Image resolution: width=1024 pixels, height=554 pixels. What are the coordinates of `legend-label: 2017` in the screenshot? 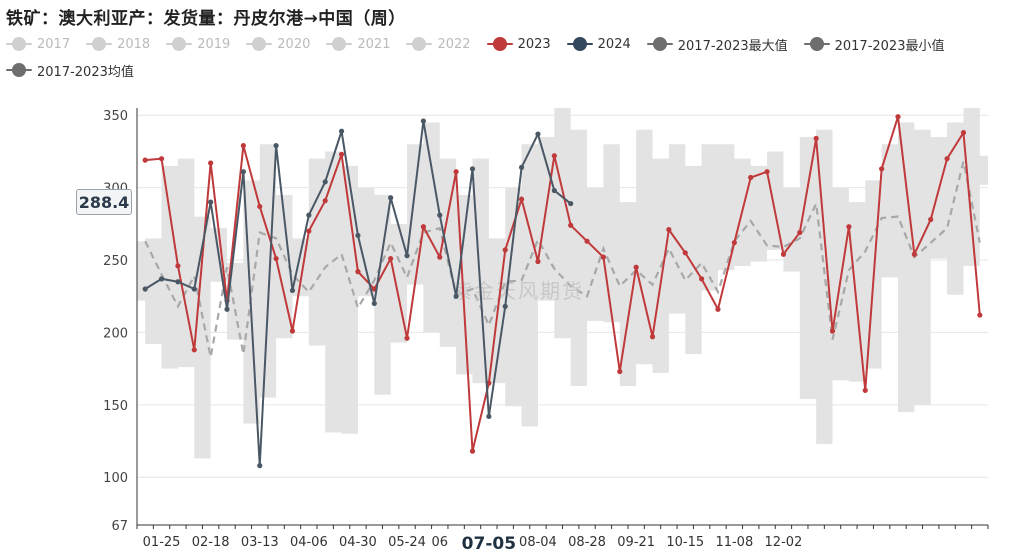 It's located at (54, 44).